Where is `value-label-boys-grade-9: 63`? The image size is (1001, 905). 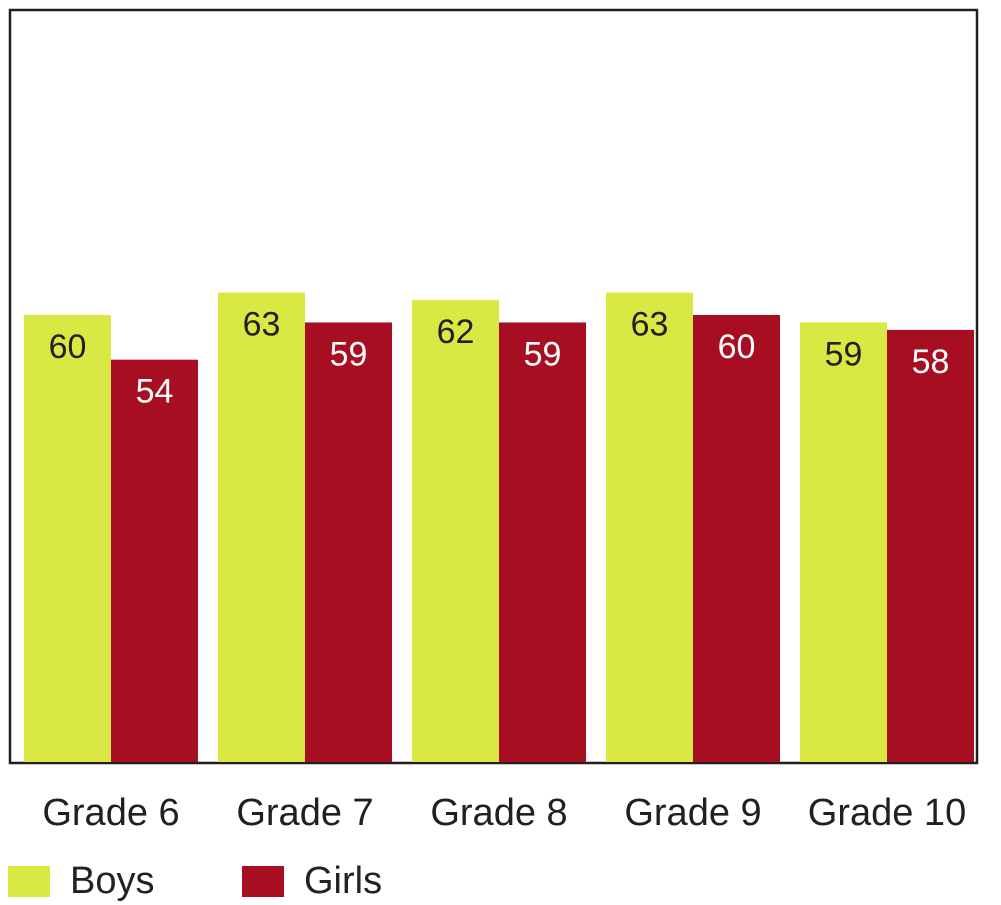
value-label-boys-grade-9: 63 is located at coordinates (650, 325).